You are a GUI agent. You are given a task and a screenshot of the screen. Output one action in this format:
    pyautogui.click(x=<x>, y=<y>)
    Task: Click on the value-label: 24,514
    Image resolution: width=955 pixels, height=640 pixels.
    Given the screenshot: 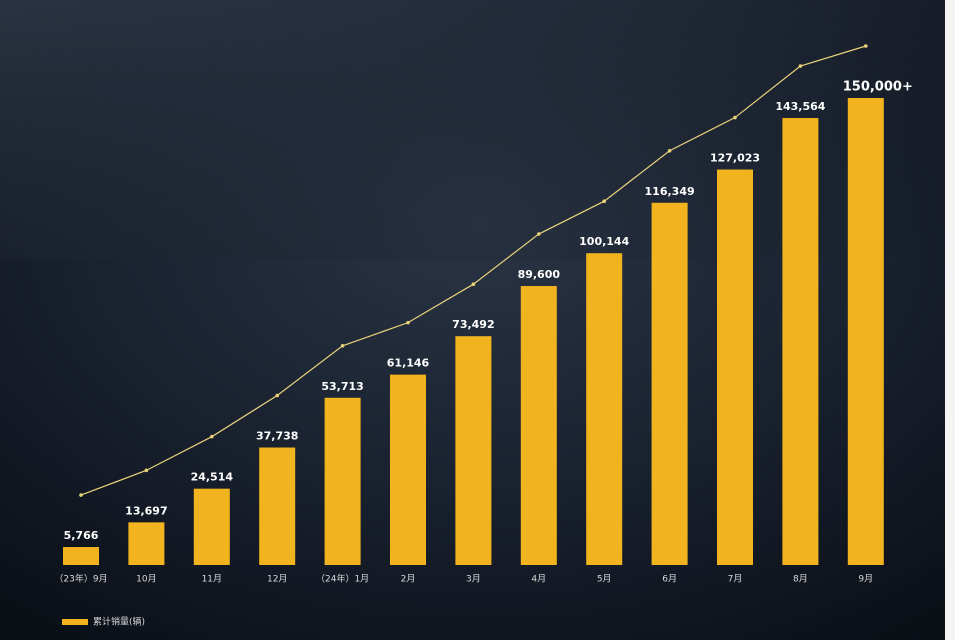 What is the action you would take?
    pyautogui.click(x=212, y=477)
    